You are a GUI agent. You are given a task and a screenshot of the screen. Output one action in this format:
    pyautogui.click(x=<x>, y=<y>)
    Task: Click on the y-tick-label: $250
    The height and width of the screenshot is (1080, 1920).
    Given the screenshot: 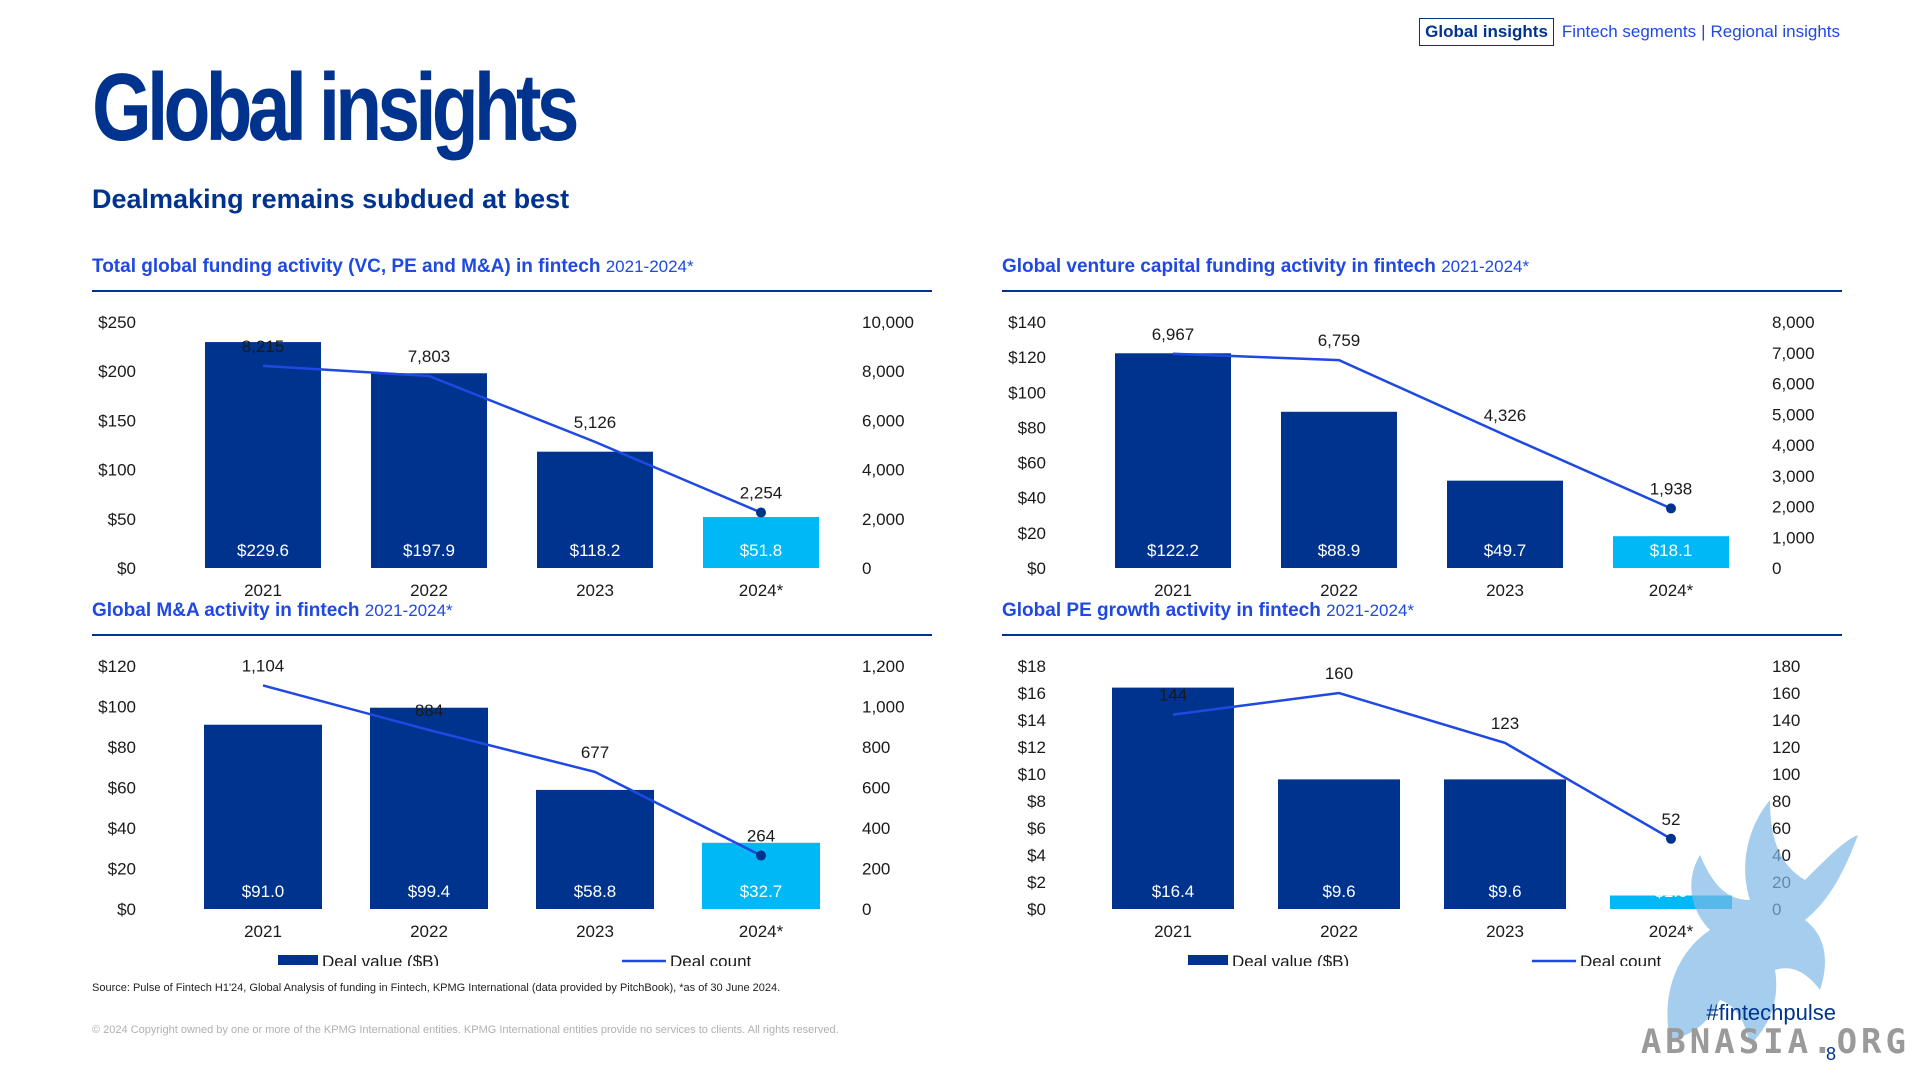 What is the action you would take?
    pyautogui.click(x=117, y=322)
    